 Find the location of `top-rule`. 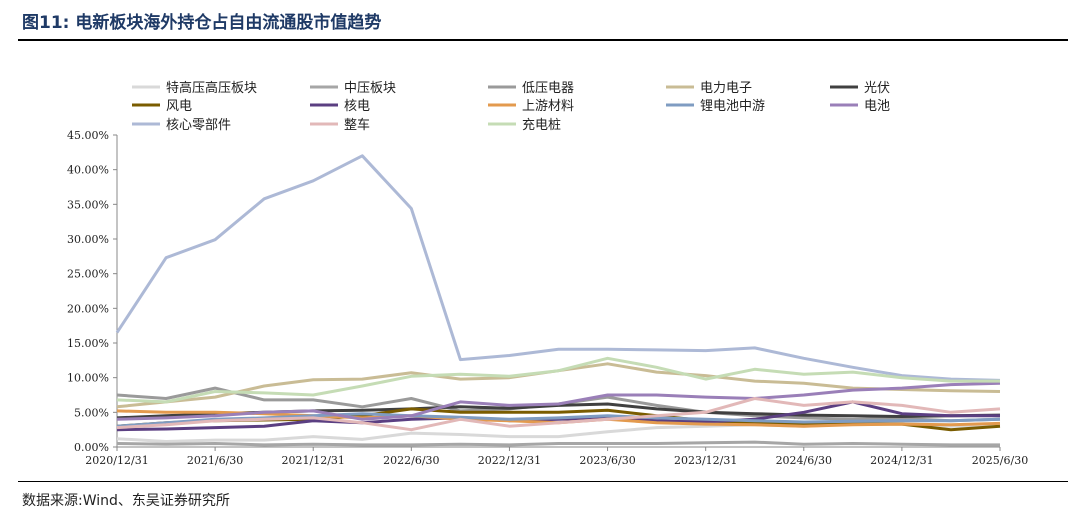

top-rule is located at coordinates (543, 40).